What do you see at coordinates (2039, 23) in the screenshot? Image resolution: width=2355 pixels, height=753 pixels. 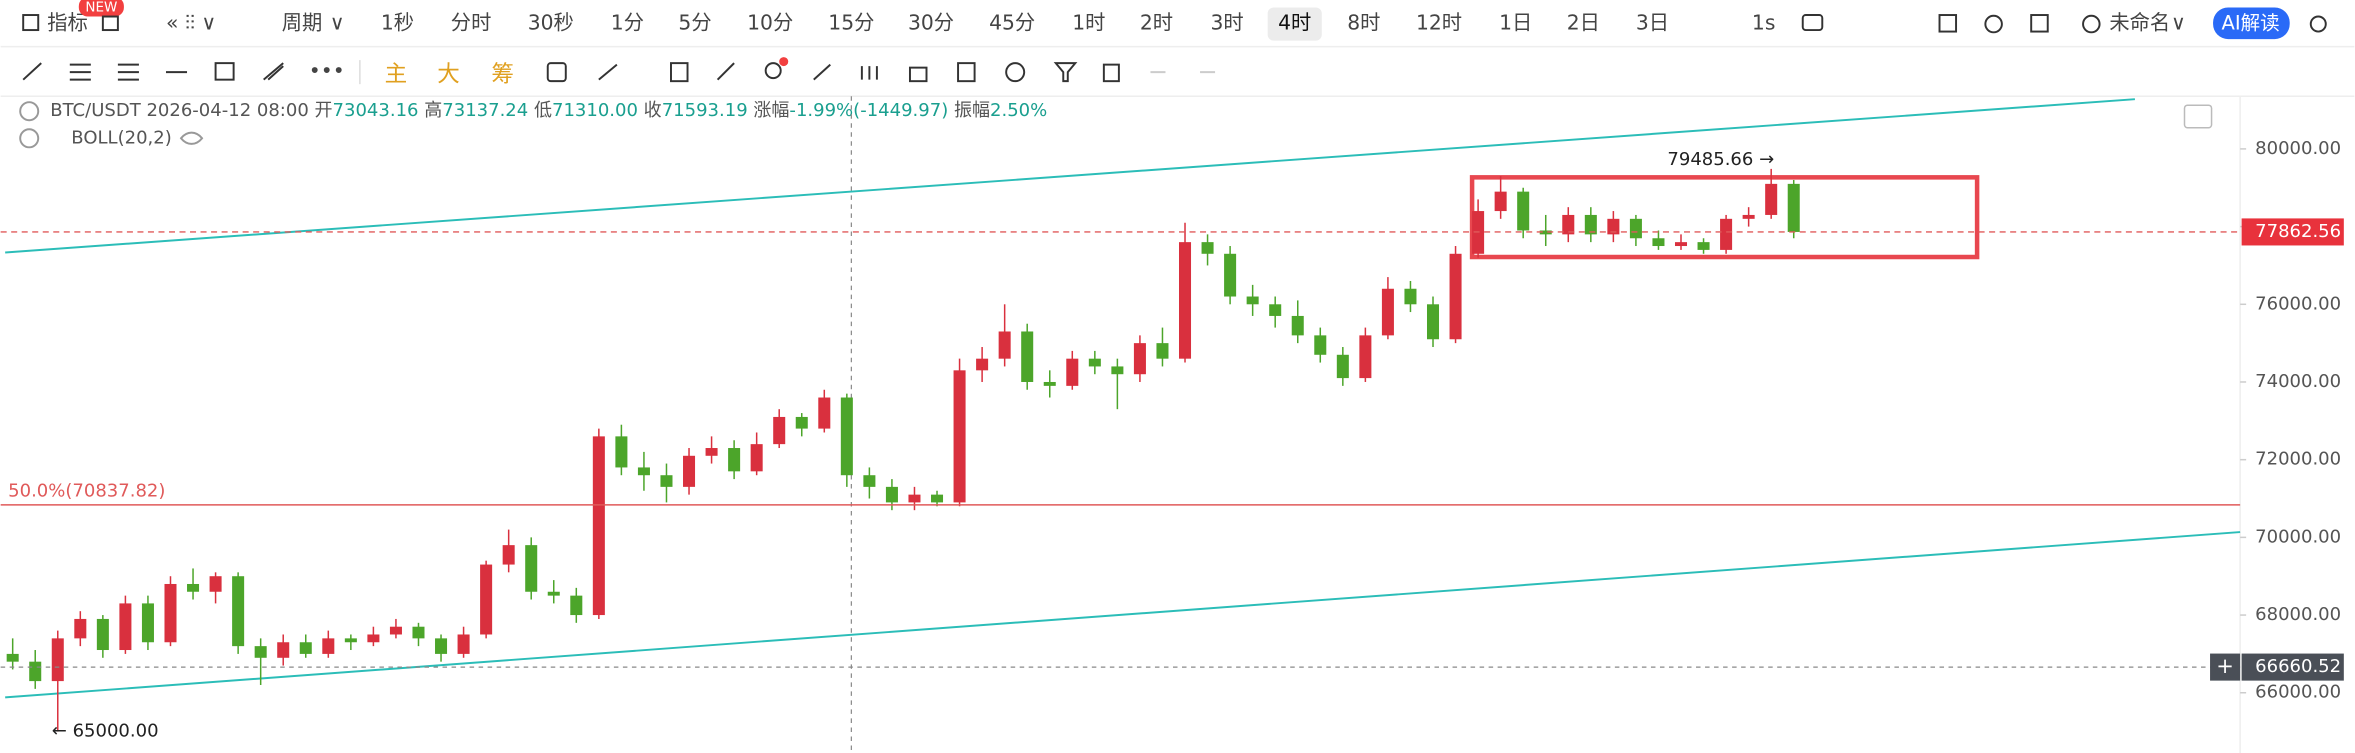 I see `fullscreen-icon` at bounding box center [2039, 23].